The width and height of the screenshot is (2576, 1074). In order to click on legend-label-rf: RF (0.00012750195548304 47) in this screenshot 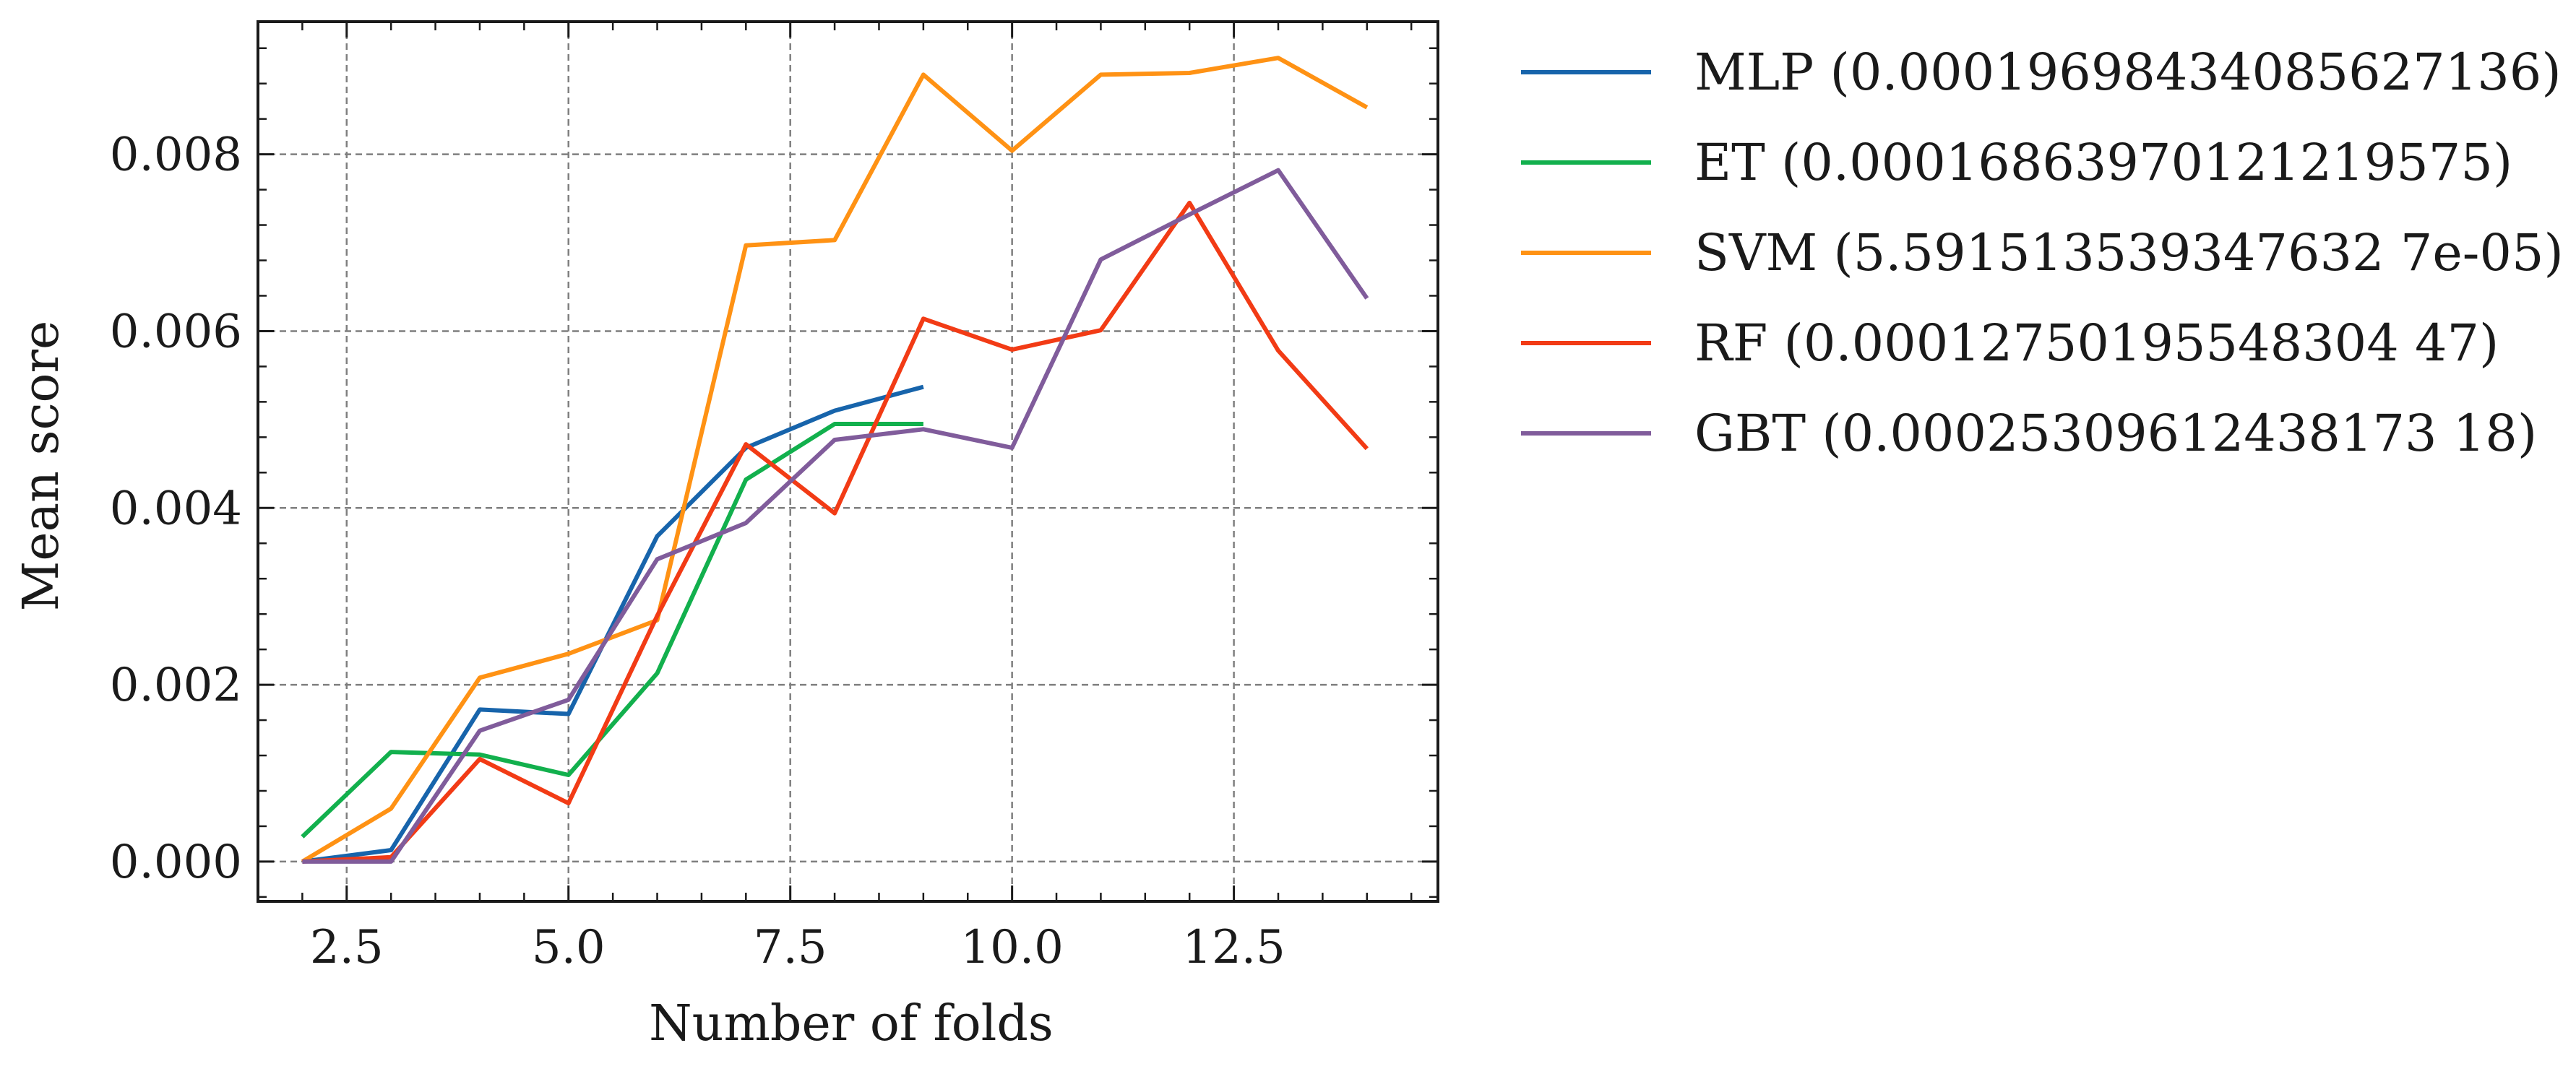, I will do `click(2096, 343)`.